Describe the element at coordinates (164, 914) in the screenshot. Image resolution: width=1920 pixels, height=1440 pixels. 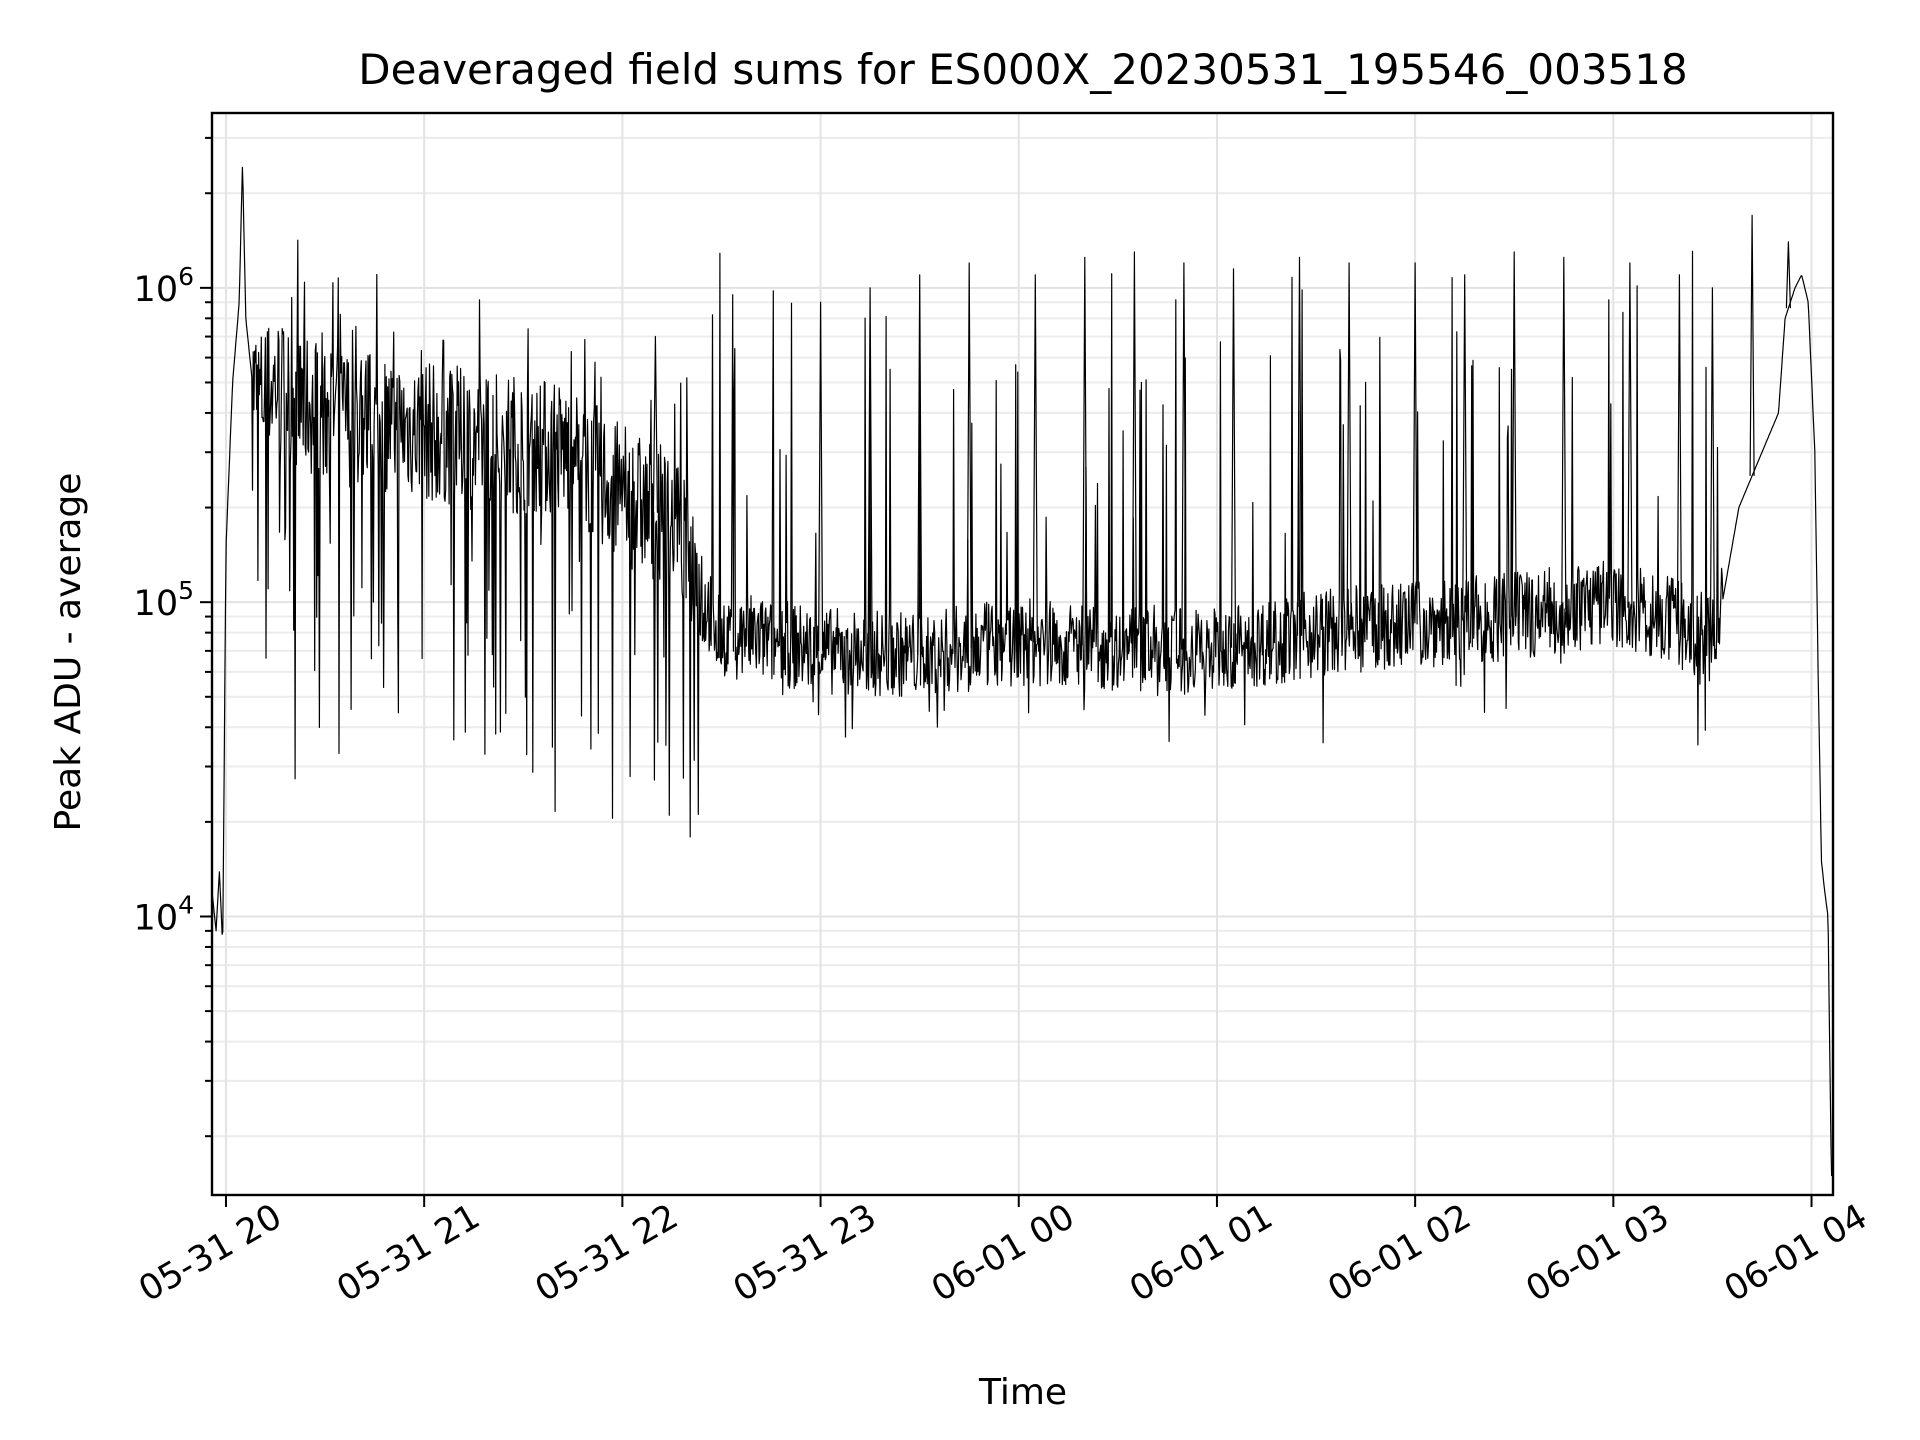
I see `y-tick-label: 10⁴` at that location.